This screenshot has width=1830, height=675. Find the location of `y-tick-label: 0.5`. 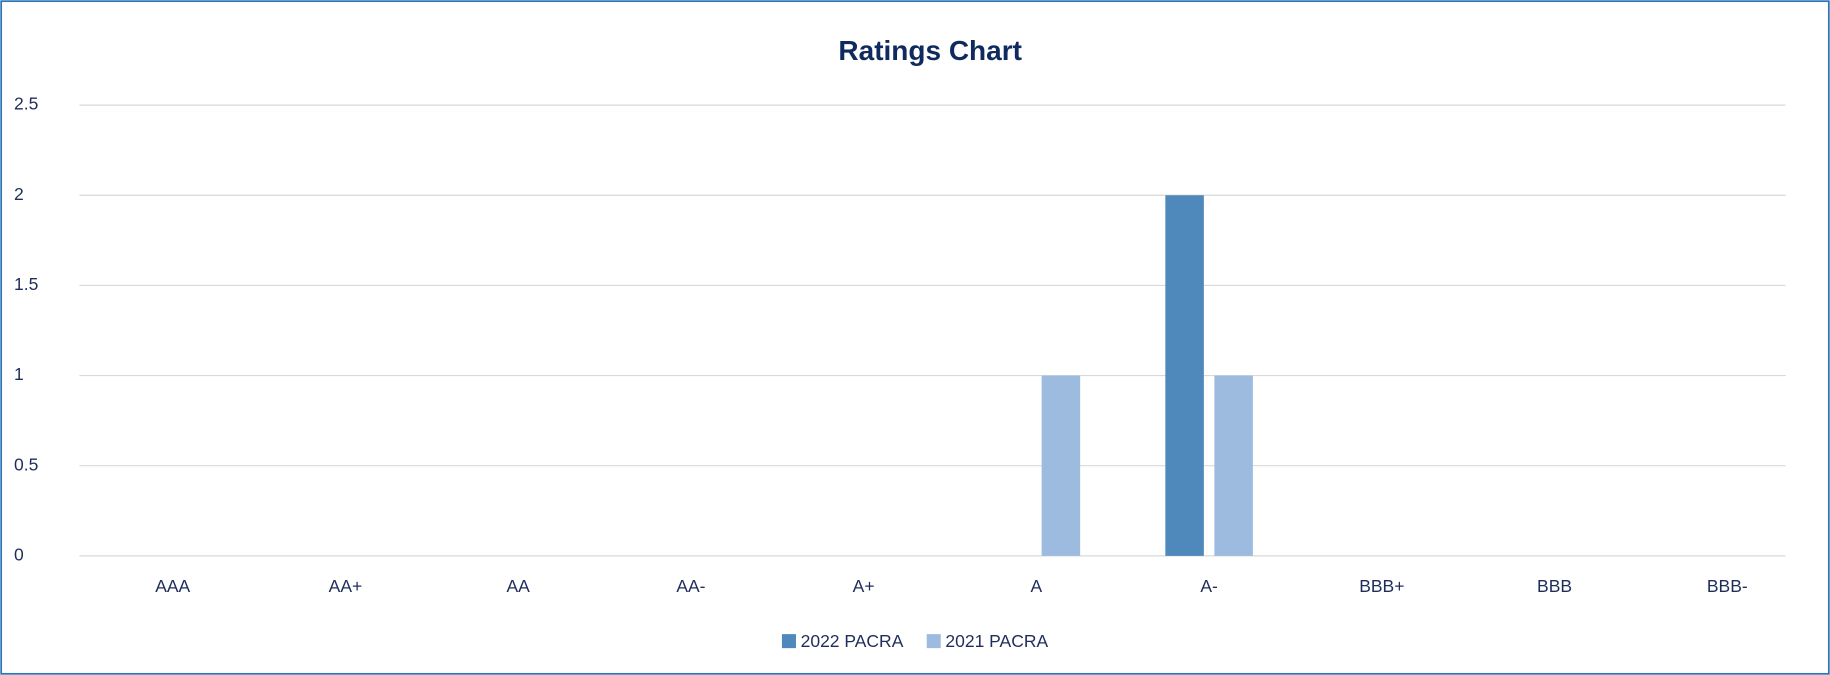

y-tick-label: 0.5 is located at coordinates (26, 464).